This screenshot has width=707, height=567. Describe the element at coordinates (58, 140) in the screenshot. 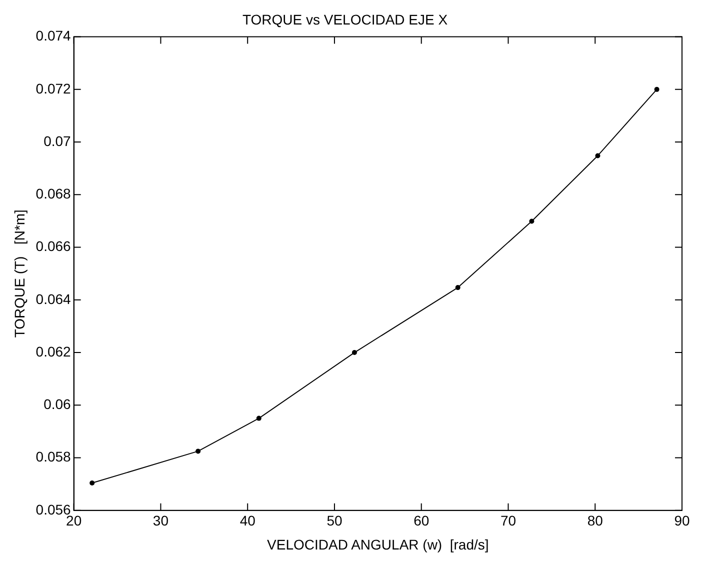

I see `y-tick-label: 0.07` at that location.